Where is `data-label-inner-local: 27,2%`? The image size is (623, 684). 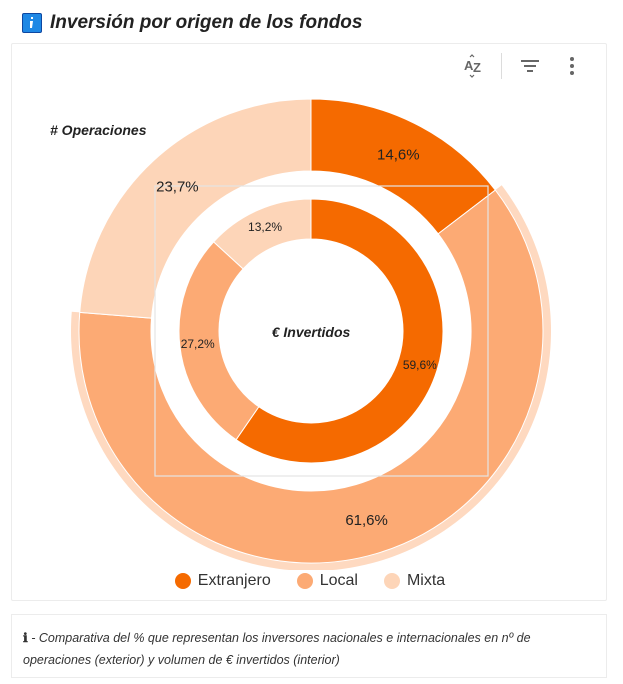
data-label-inner-local: 27,2% is located at coordinates (198, 344).